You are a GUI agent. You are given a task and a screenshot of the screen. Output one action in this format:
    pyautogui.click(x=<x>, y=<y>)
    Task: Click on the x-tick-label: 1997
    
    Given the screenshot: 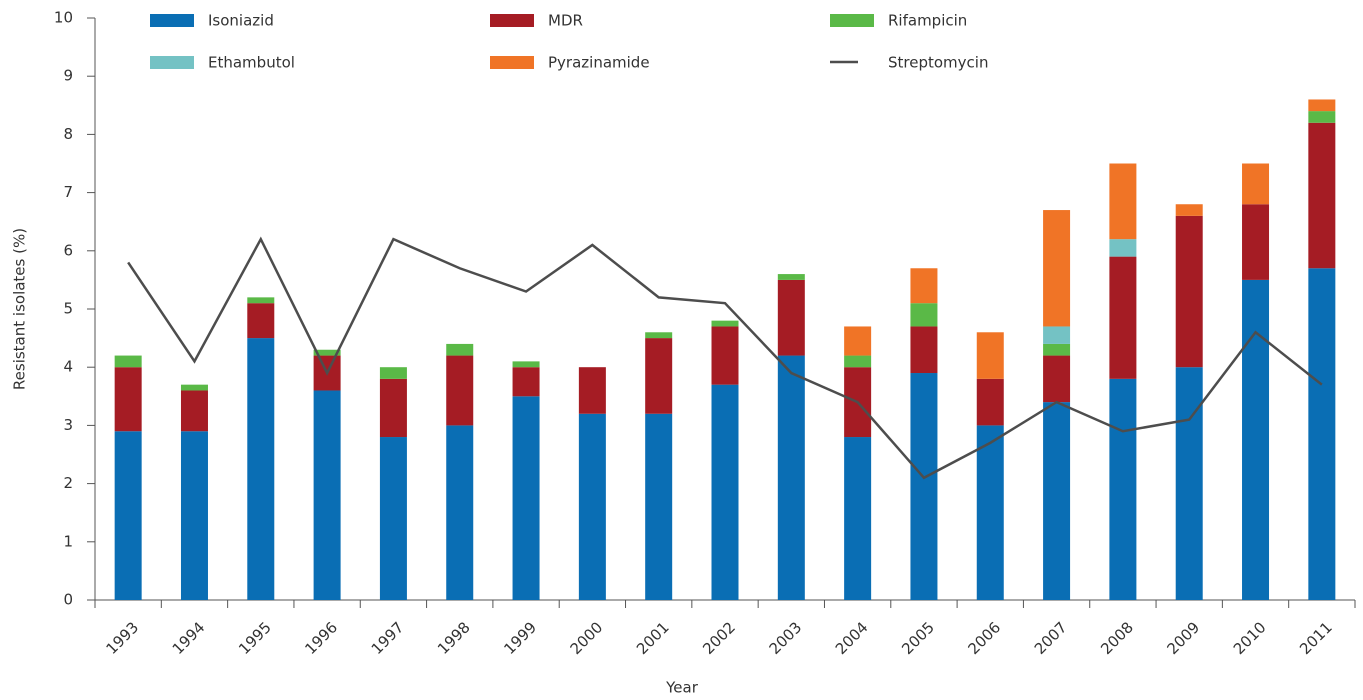 What is the action you would take?
    pyautogui.click(x=388, y=638)
    